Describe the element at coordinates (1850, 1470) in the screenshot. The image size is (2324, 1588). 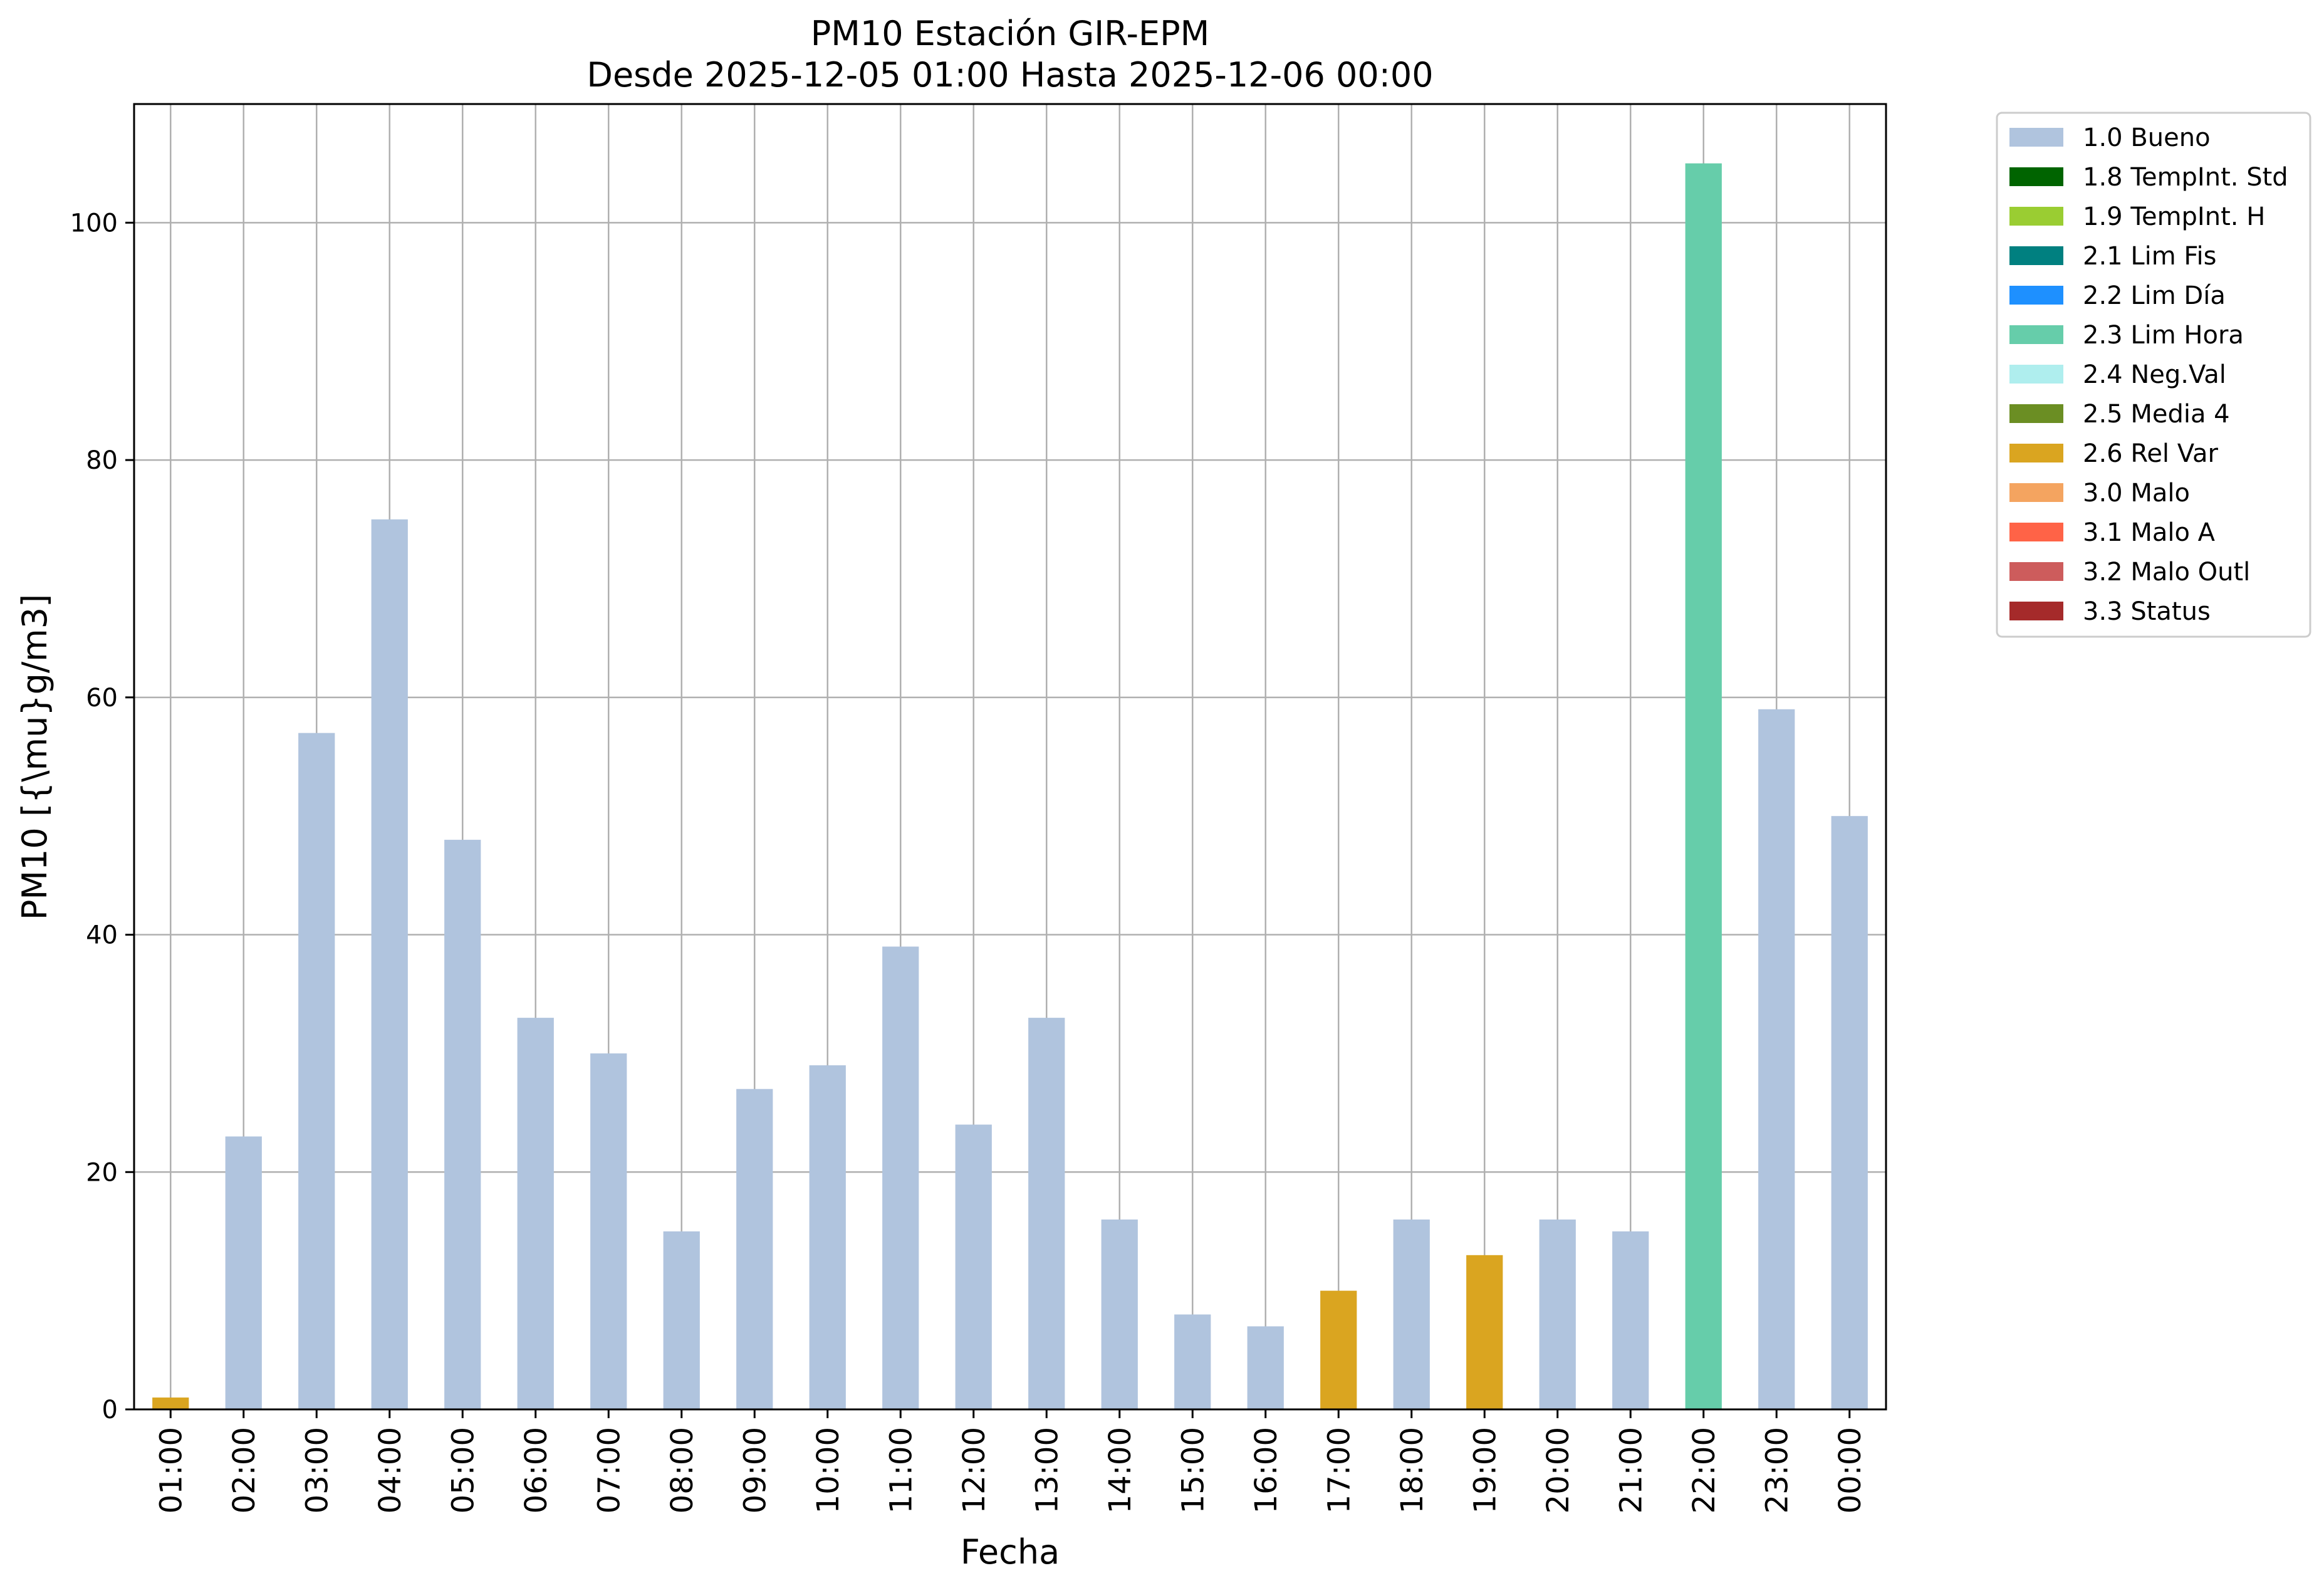
I see `x-tick-label: 00:00` at that location.